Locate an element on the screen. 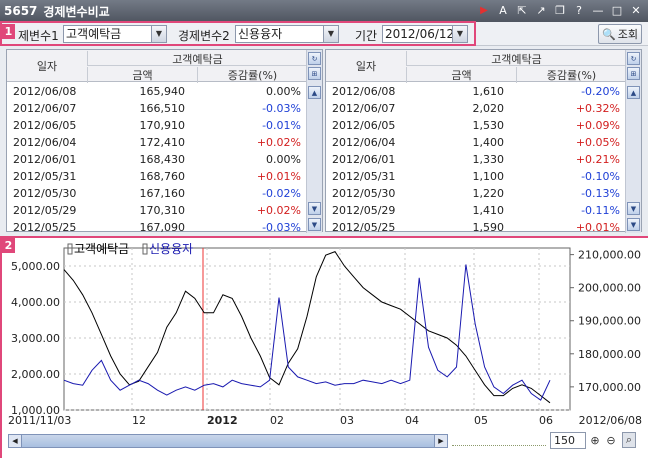 The width and height of the screenshot is (648, 458). var2-select: 신용융자 ▼ is located at coordinates (287, 34).